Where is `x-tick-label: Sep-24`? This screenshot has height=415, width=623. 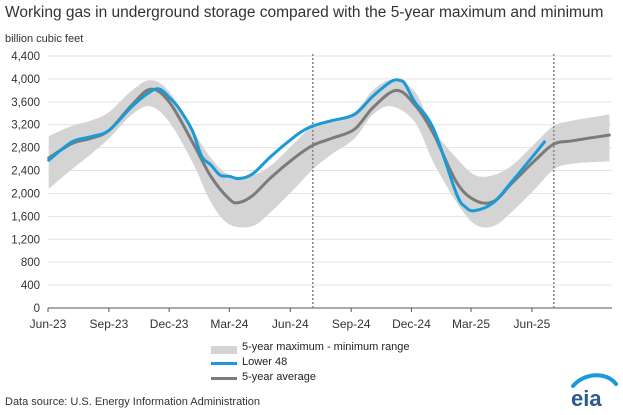 x-tick-label: Sep-24 is located at coordinates (351, 324).